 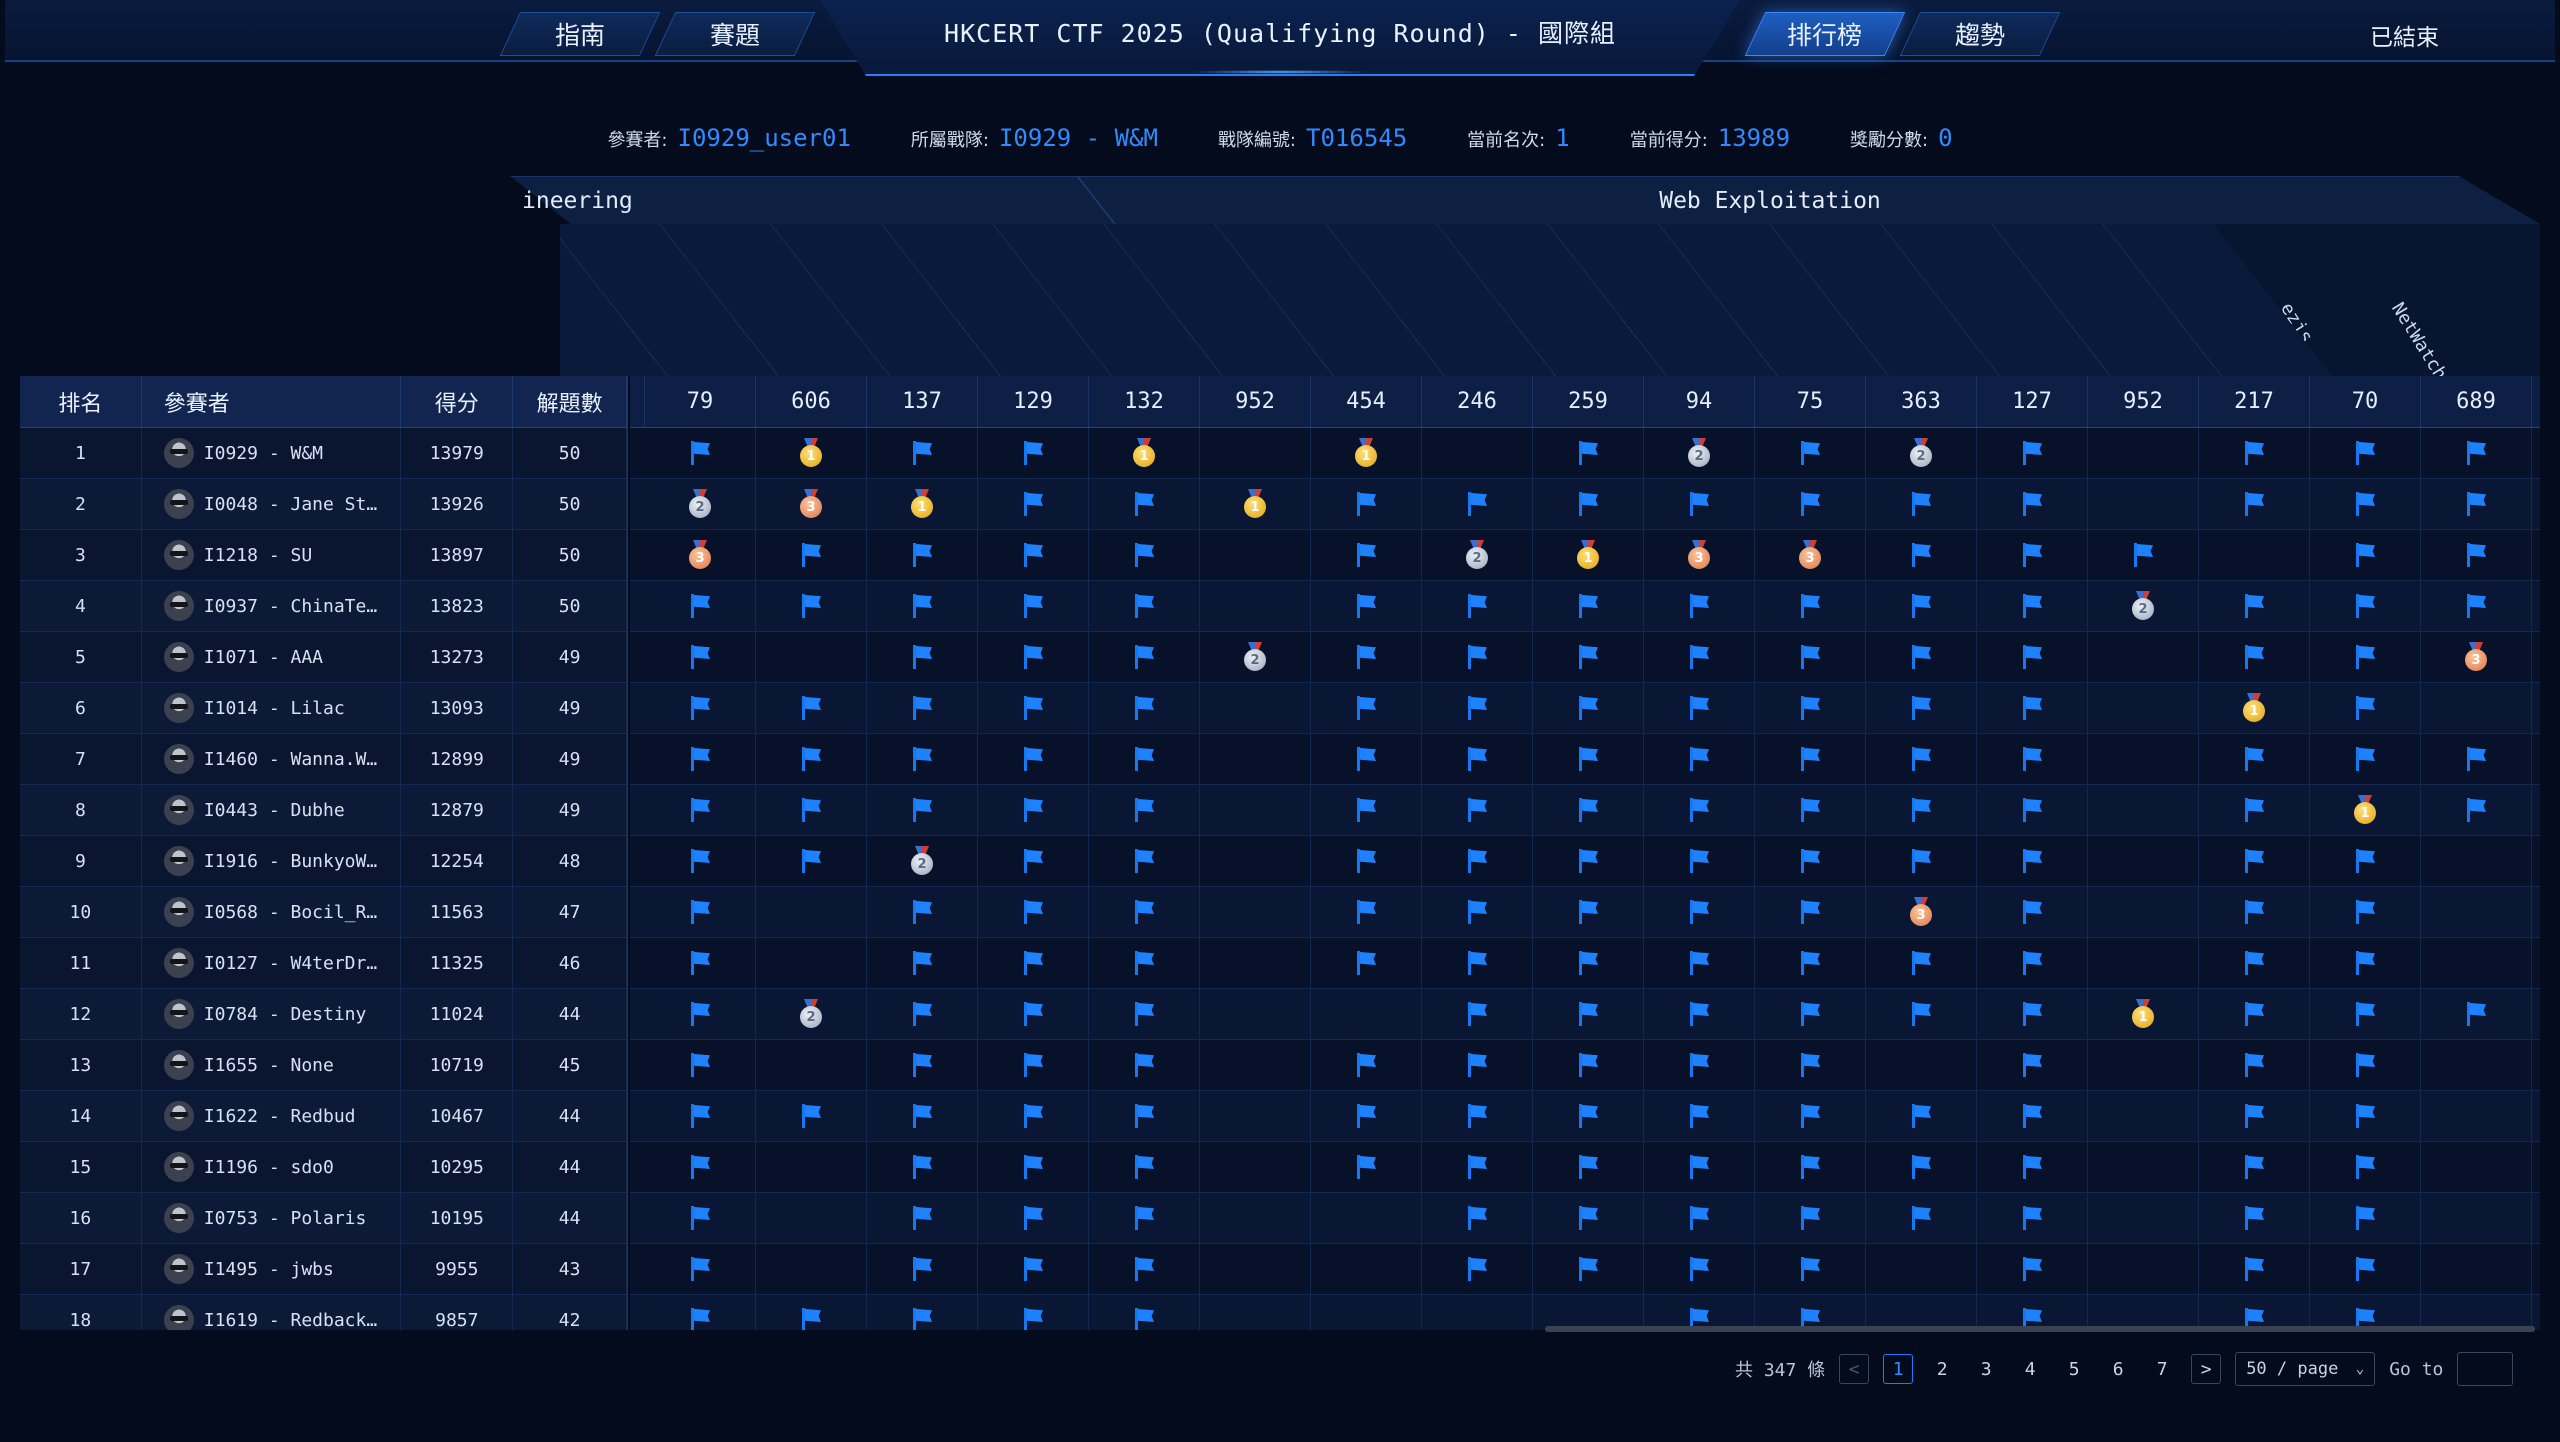 I want to click on table-row: 18 I1619 - Redback… 9857 42, so click(x=323, y=1312).